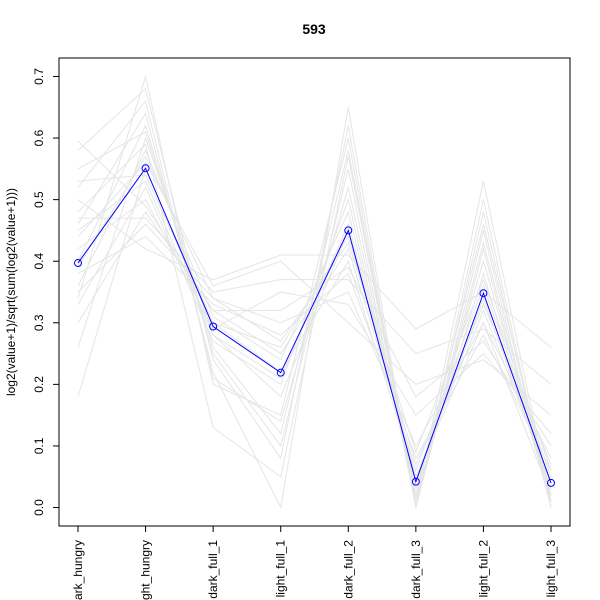  What do you see at coordinates (45, 292) in the screenshot?
I see `y-axis: 0.0 0.1 0.2 0.3 0.4 0.5 0.6 0.7` at bounding box center [45, 292].